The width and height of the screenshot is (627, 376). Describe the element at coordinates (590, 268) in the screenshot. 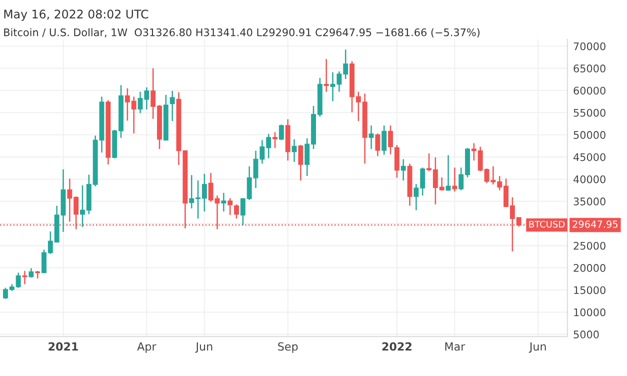

I see `y-tick-label: 20000` at that location.